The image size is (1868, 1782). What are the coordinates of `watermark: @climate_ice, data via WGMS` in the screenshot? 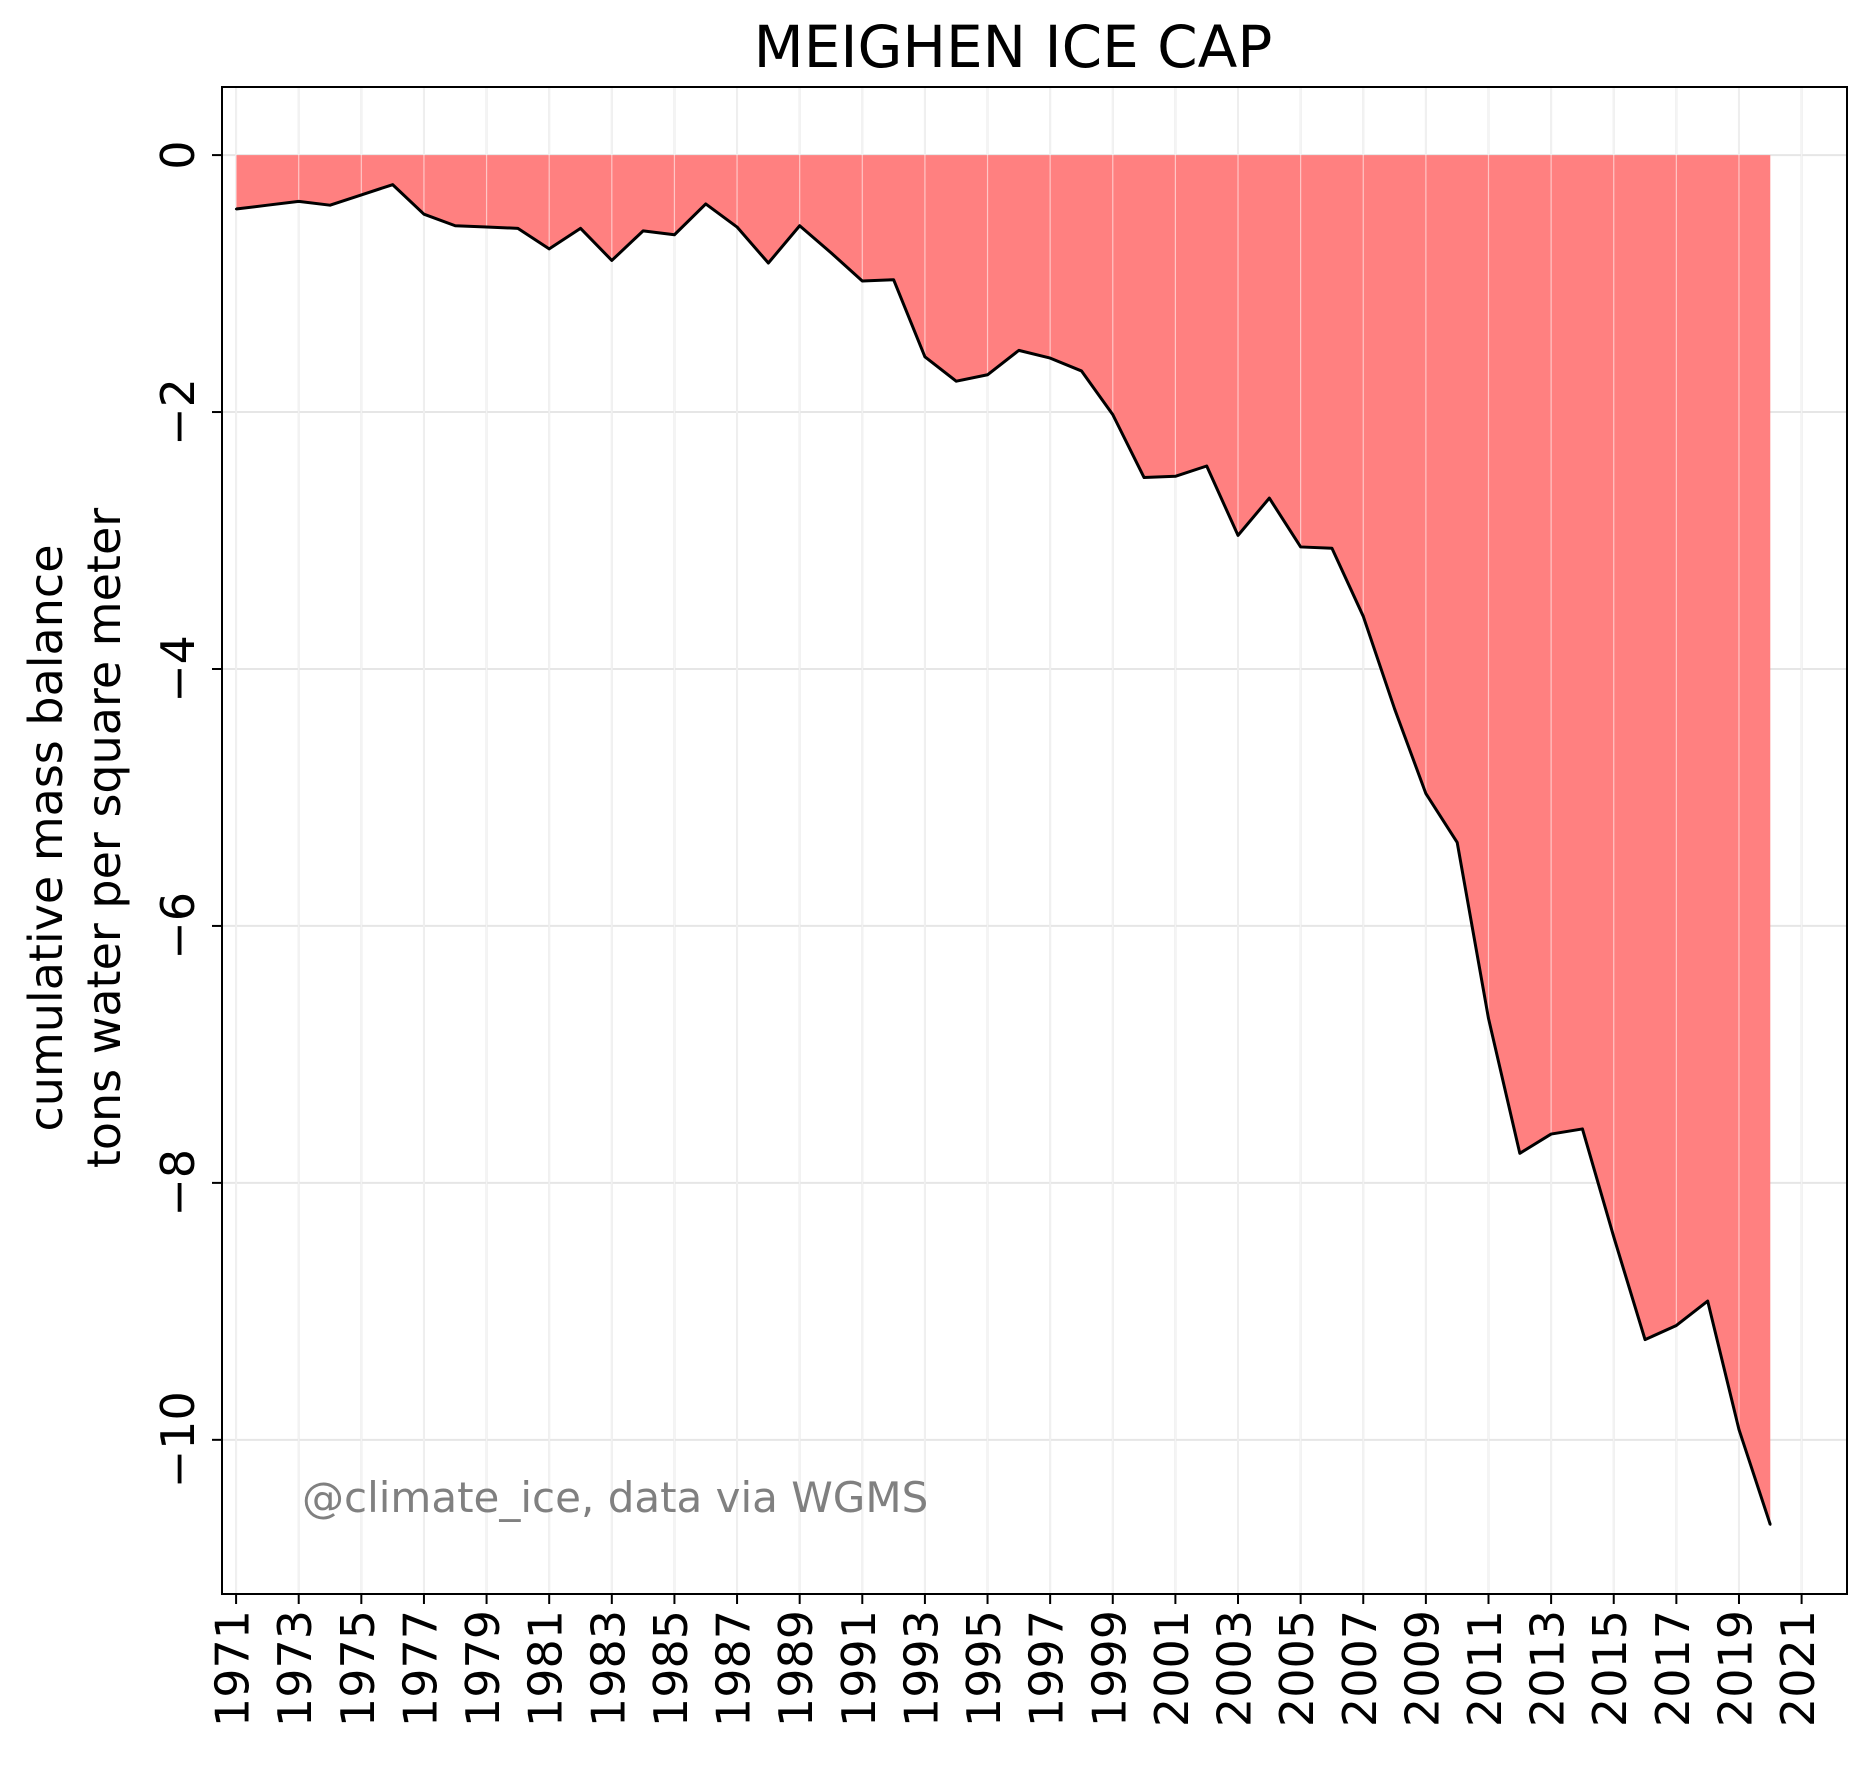 It's located at (615, 1497).